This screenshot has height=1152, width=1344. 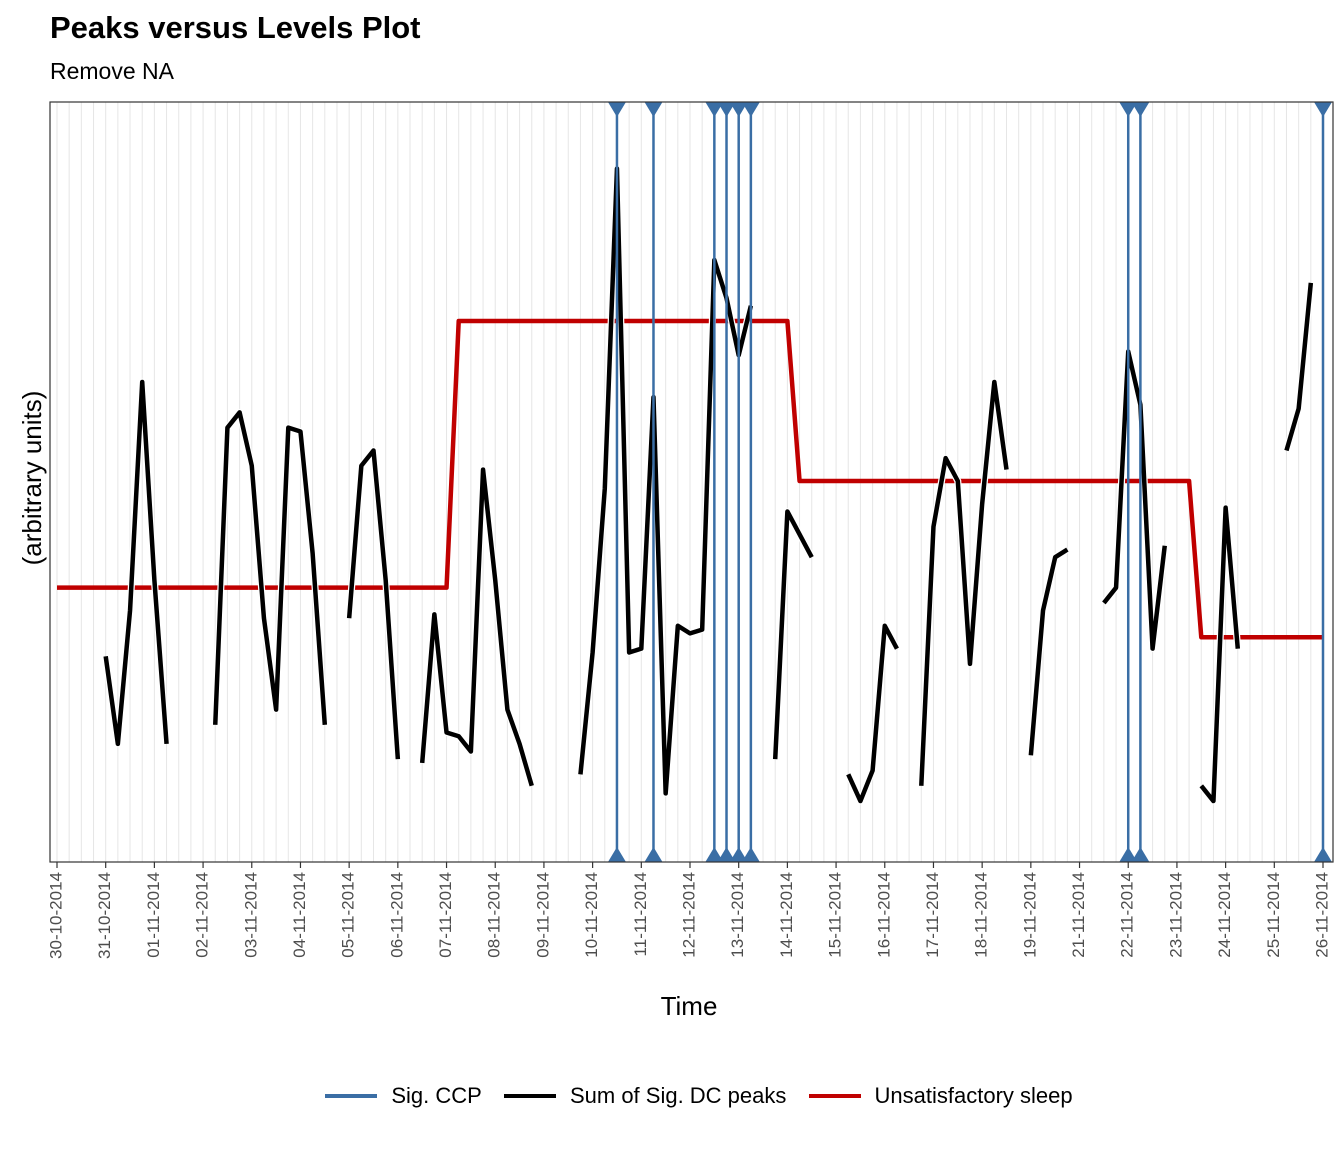 I want to click on x-axis-title: Time, so click(x=689, y=1006).